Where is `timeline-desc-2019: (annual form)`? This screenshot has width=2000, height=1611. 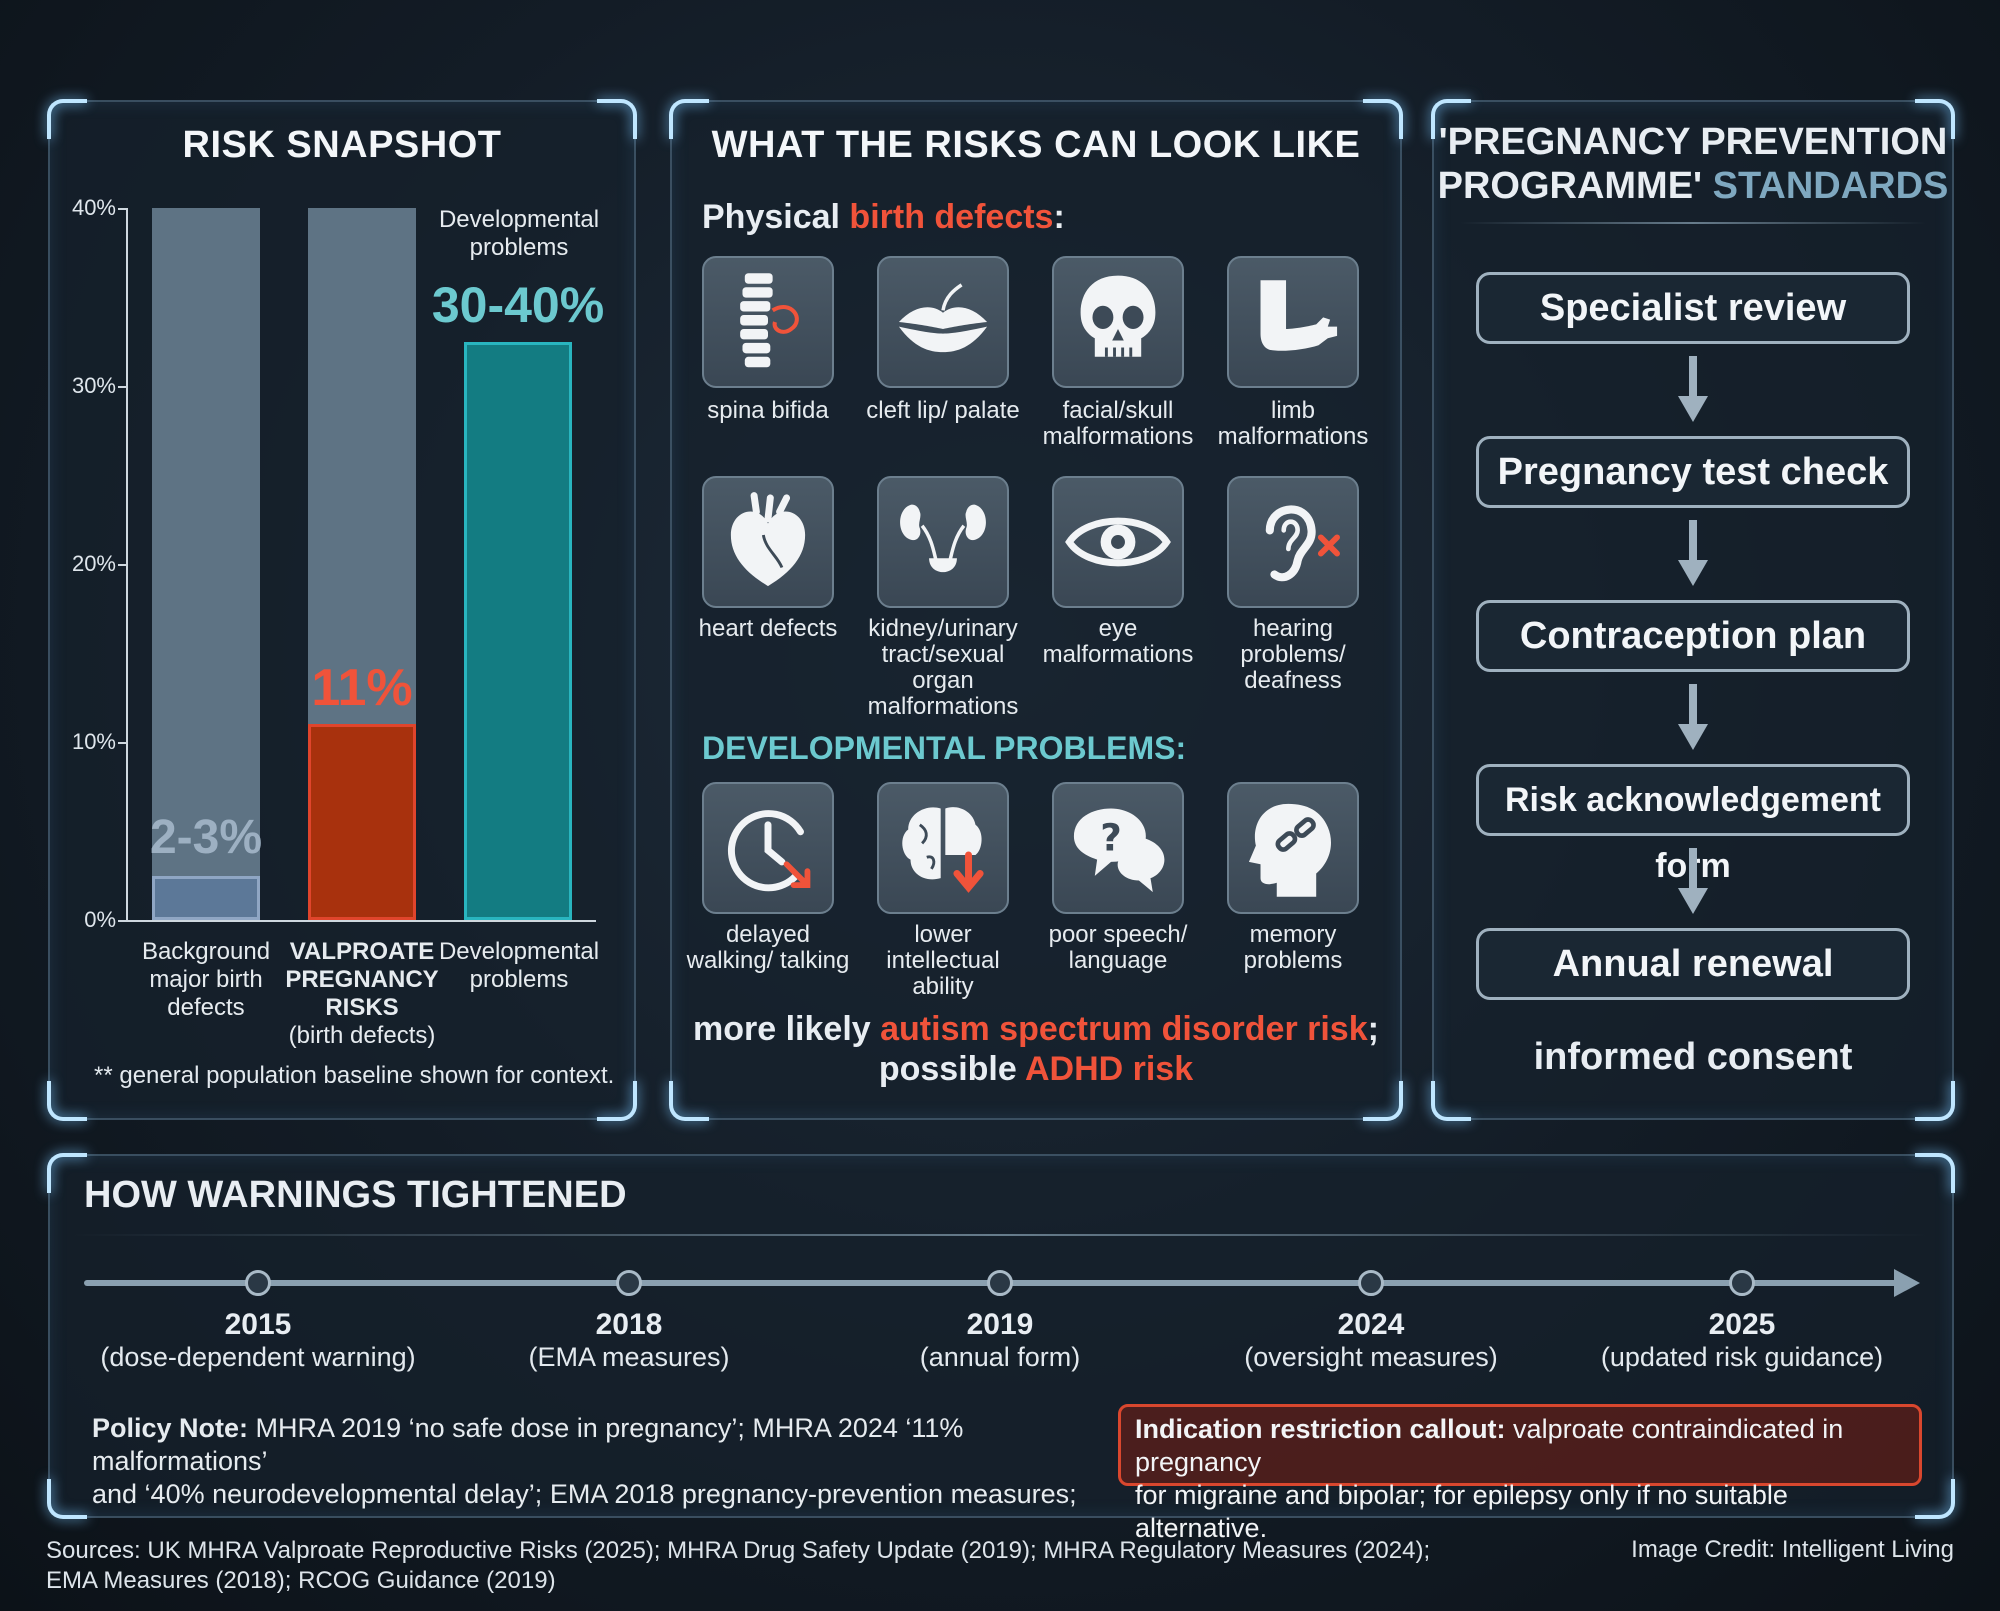
timeline-desc-2019: (annual form) is located at coordinates (1000, 1357).